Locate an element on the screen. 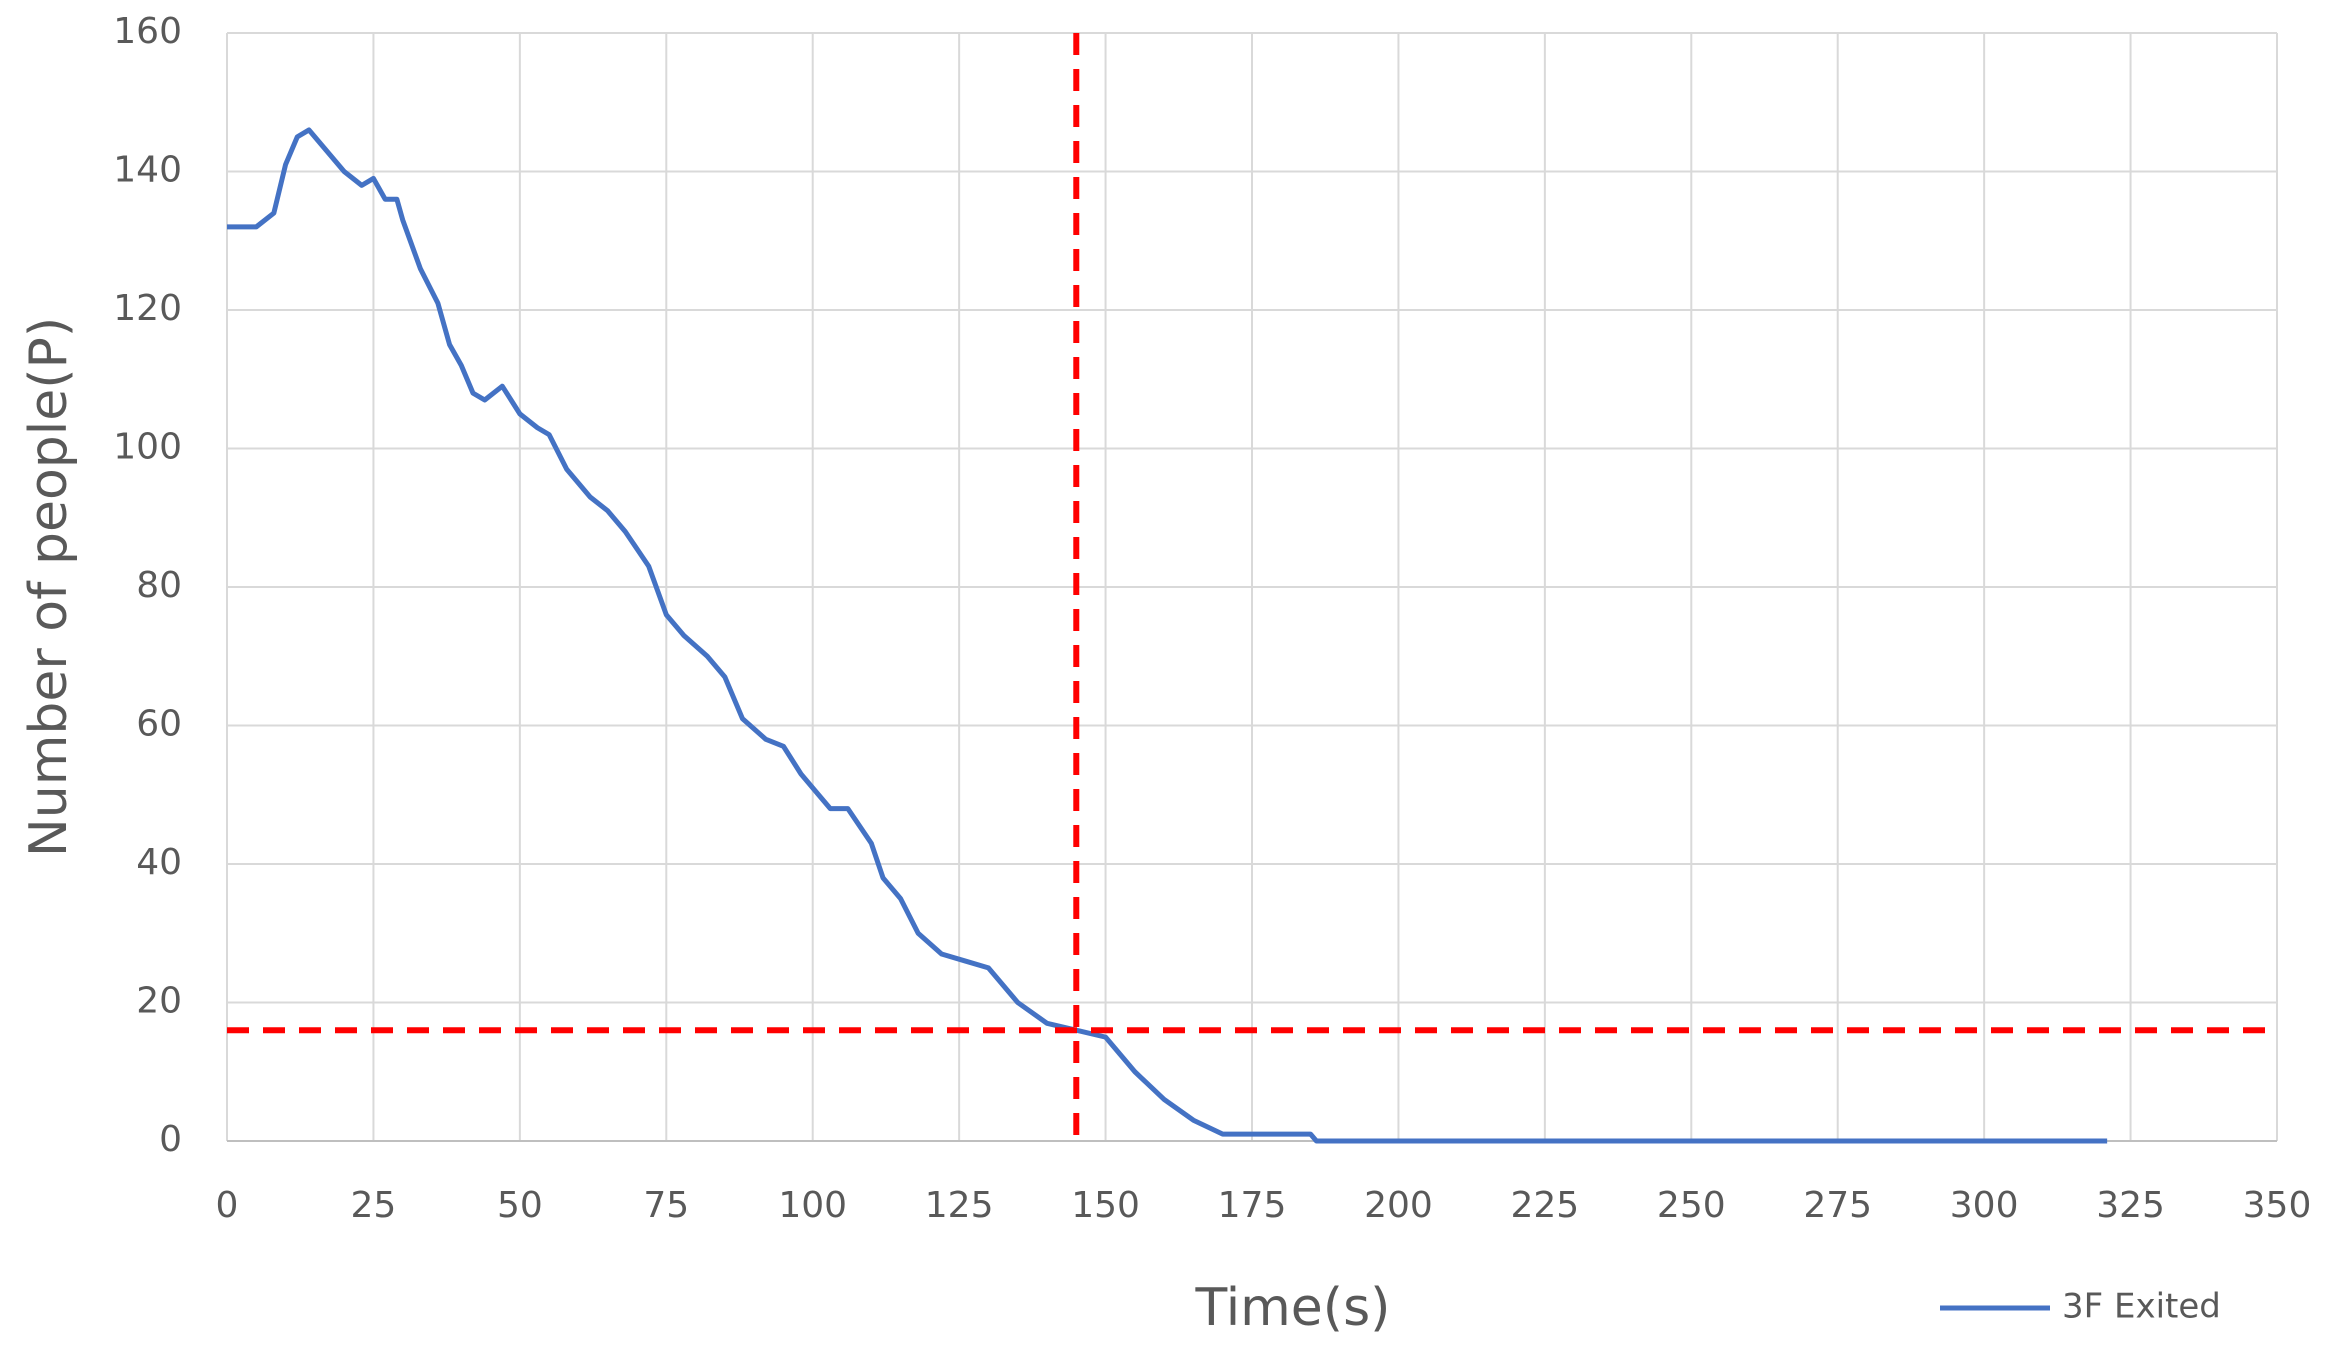 Image resolution: width=2330 pixels, height=1364 pixels. x-tick-label: 75 is located at coordinates (666, 1205).